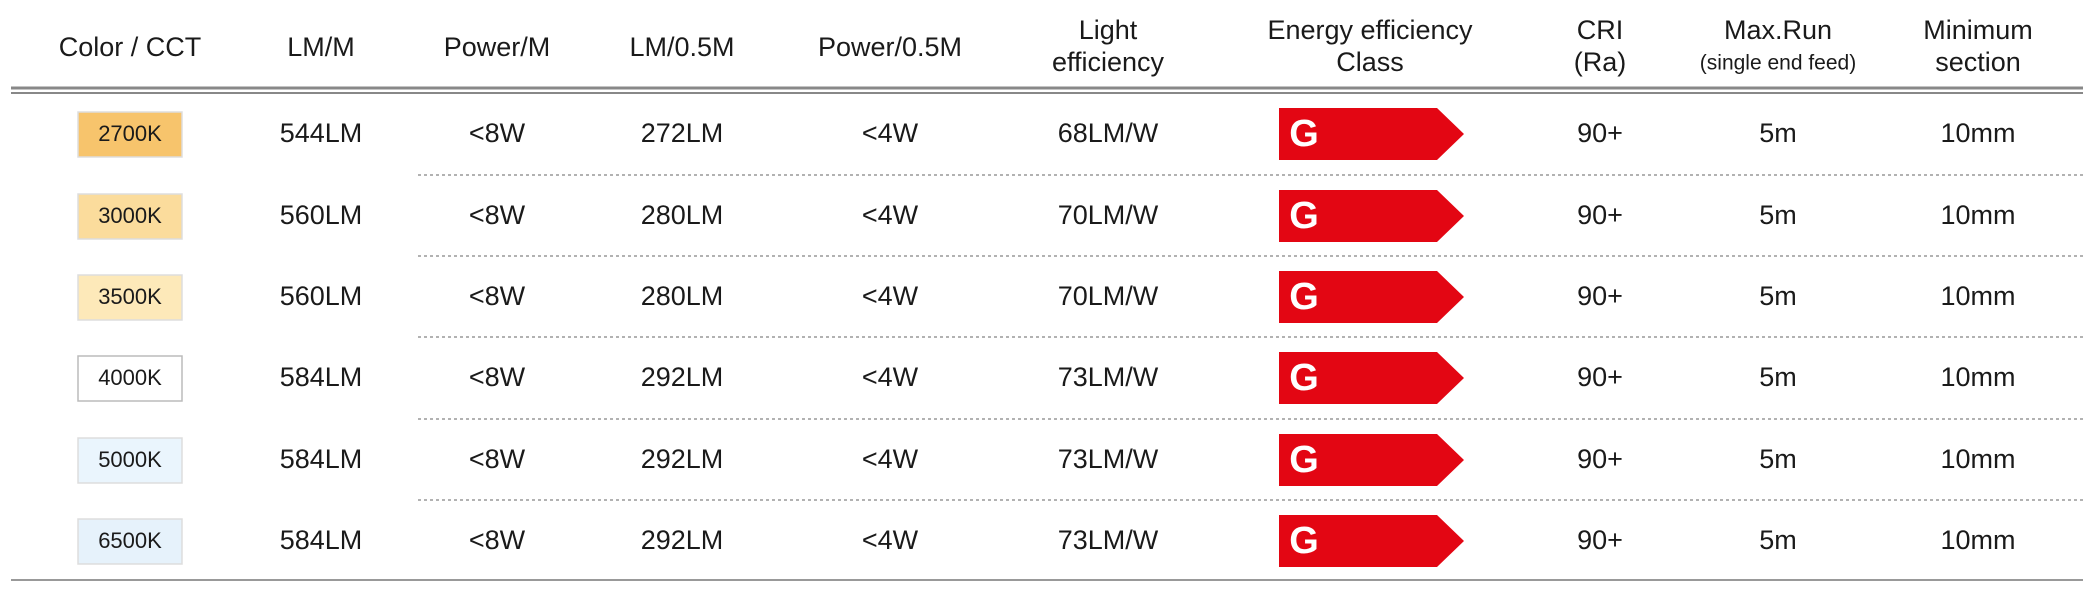 The image size is (2096, 601). I want to click on cell: 272LM, so click(682, 133).